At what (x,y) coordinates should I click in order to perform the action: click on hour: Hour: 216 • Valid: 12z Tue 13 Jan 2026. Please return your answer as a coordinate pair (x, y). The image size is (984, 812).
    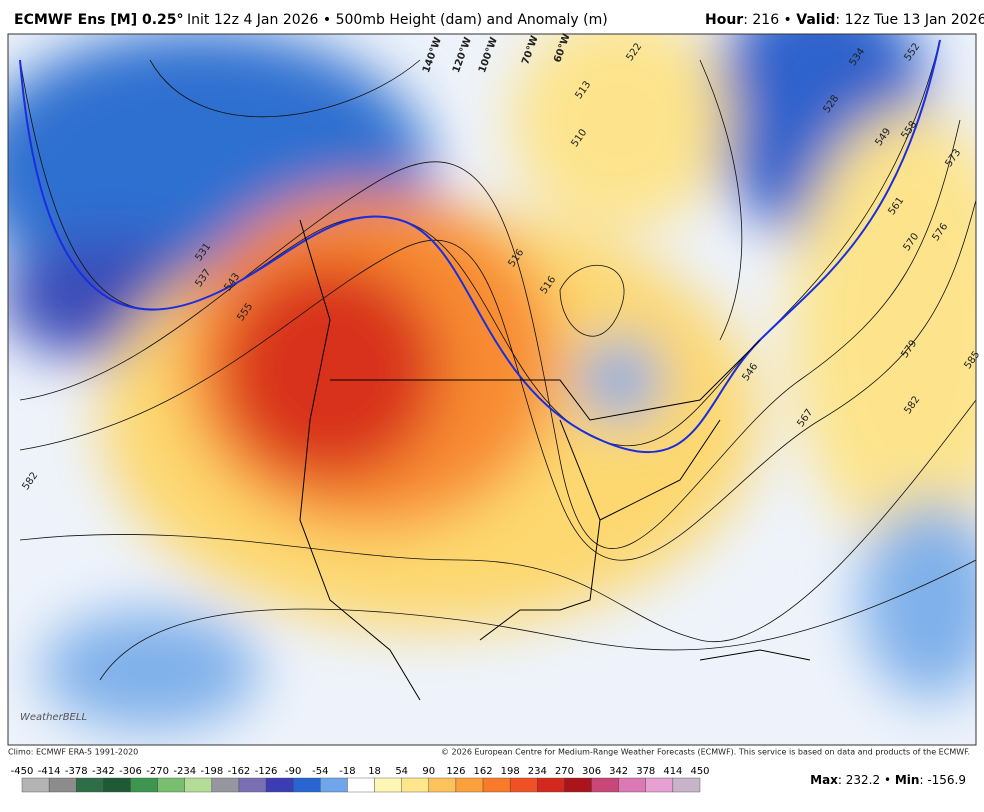
    Looking at the image, I should click on (844, 20).